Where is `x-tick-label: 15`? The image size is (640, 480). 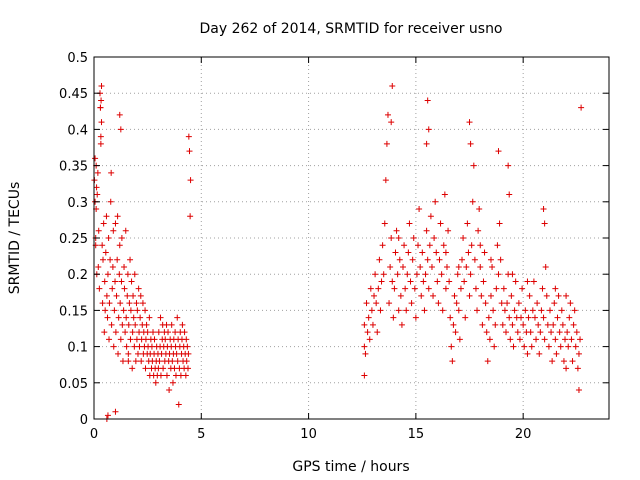
x-tick-label: 15 is located at coordinates (416, 434).